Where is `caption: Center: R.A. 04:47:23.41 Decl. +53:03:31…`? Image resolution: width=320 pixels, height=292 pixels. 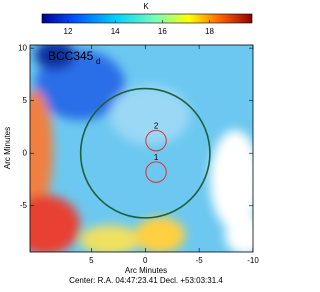 caption: Center: R.A. 04:47:23.41 Decl. +53:03:31… is located at coordinates (146, 280).